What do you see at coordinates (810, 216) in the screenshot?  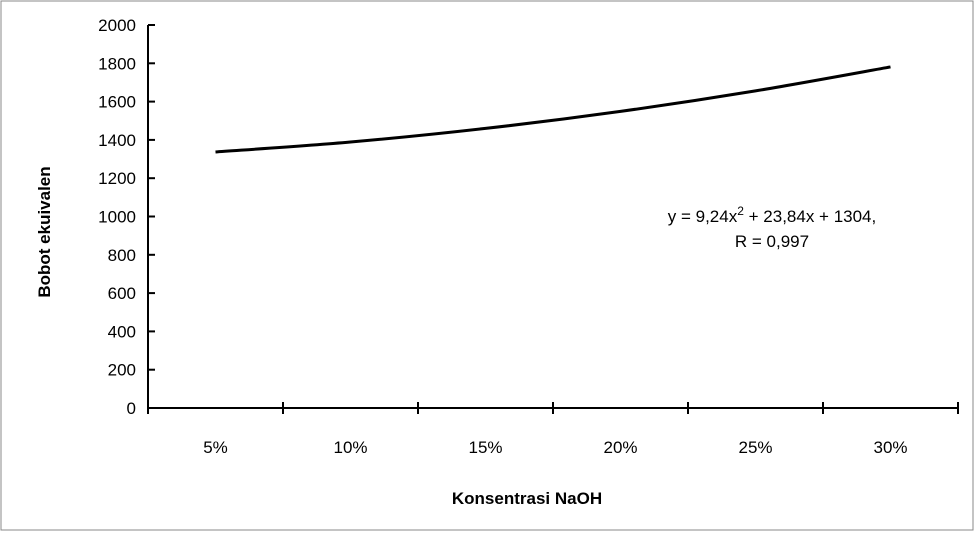 I see `equation-suffix: + 23,84x + 1304,` at bounding box center [810, 216].